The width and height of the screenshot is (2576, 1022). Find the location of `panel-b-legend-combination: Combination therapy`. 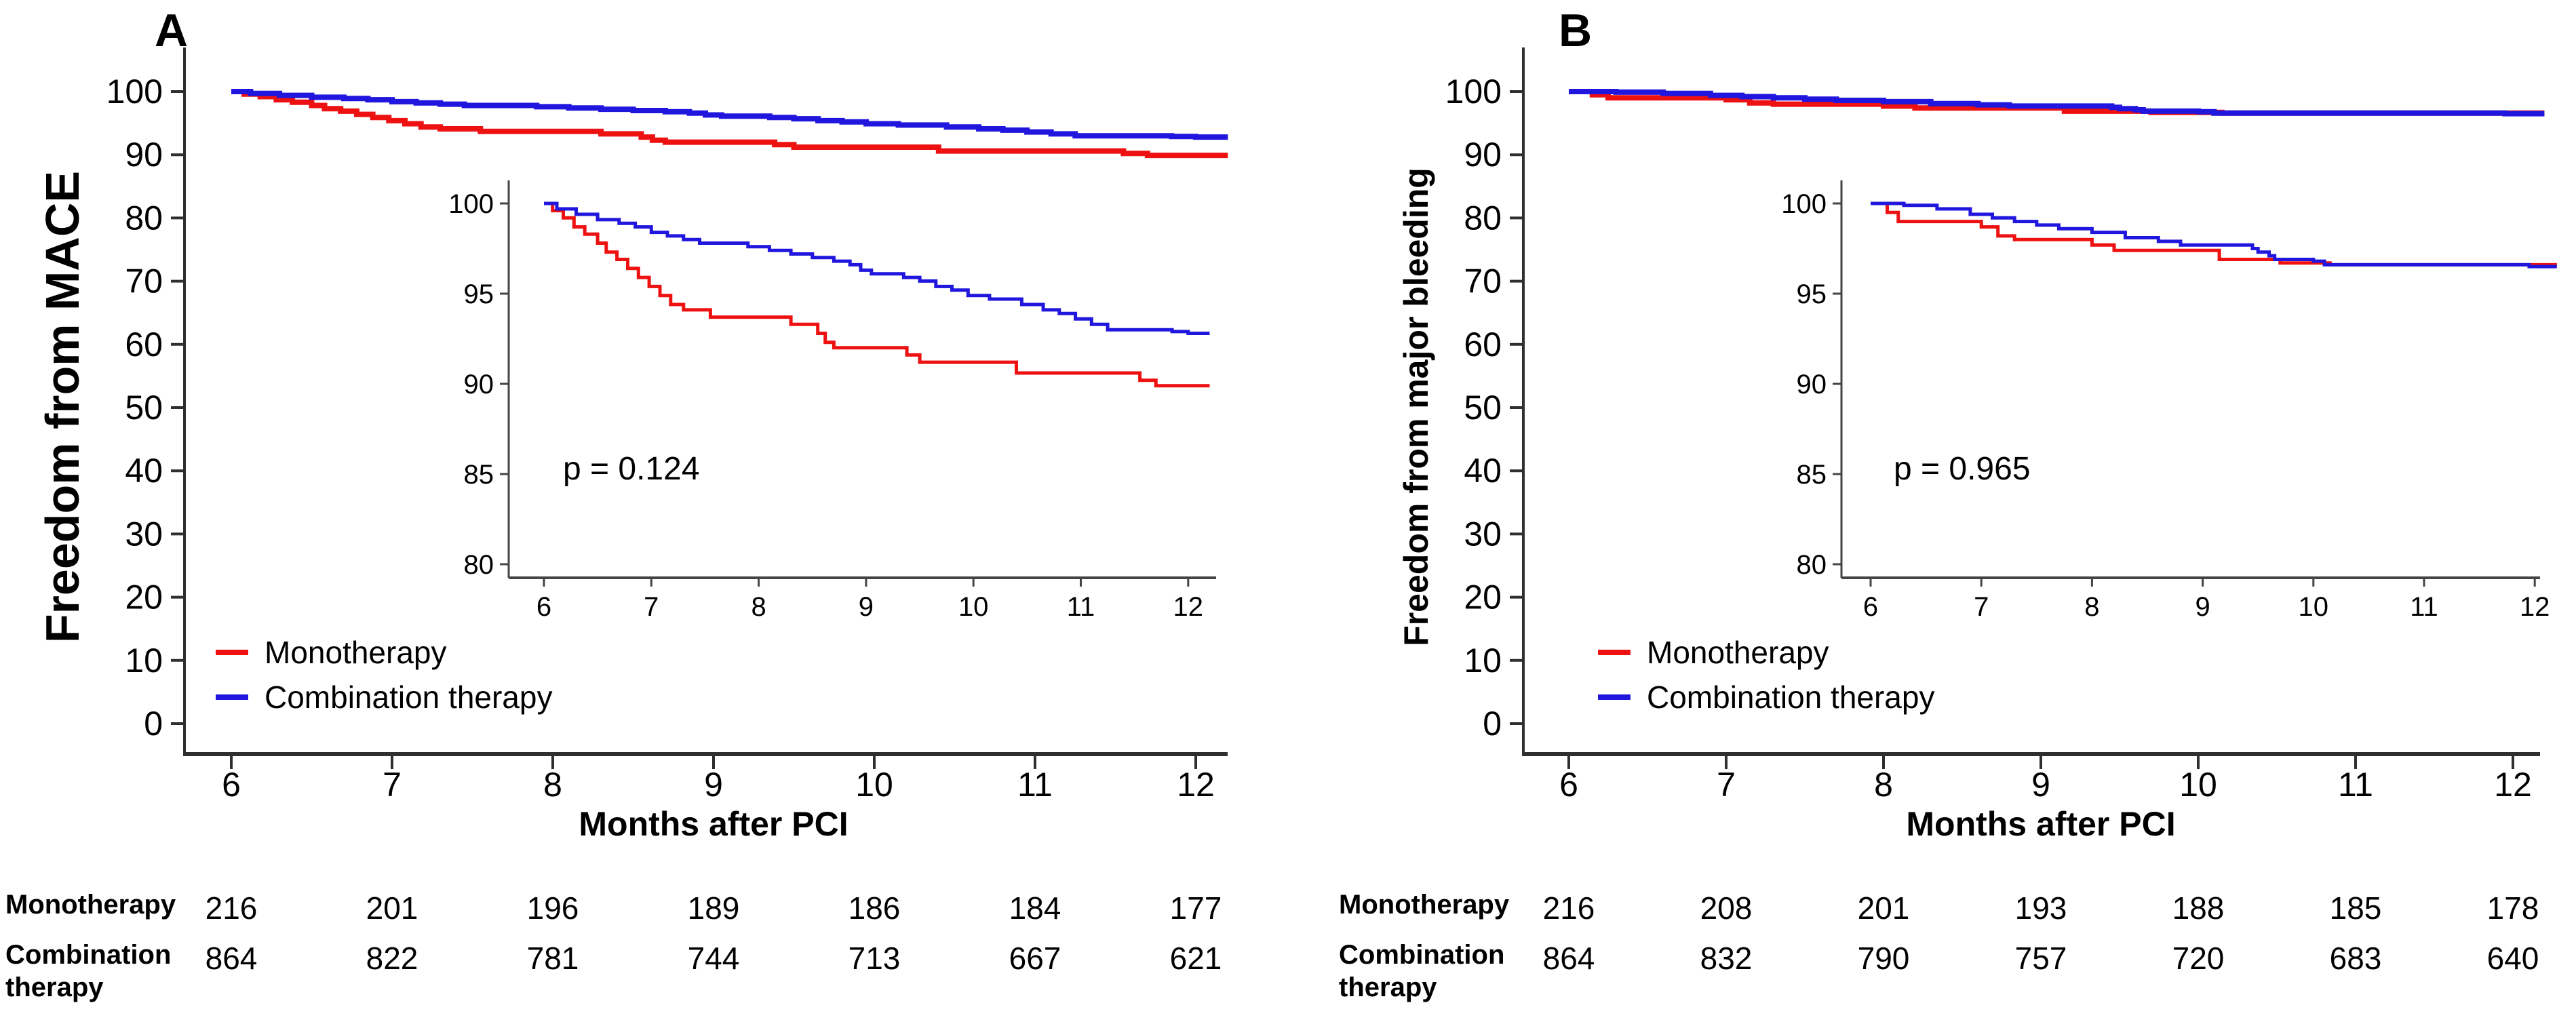

panel-b-legend-combination: Combination therapy is located at coordinates (1766, 698).